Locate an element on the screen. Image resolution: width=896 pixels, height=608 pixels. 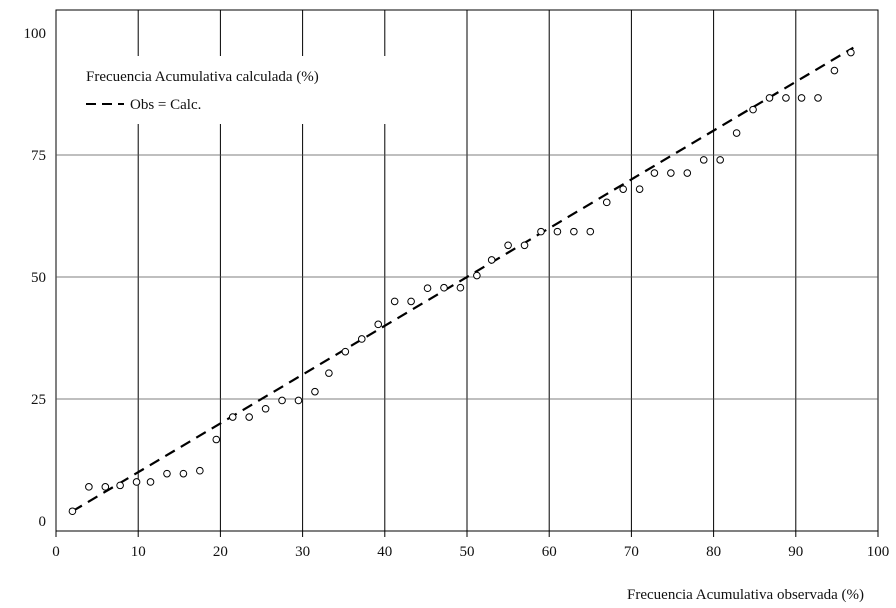
x-axis-ticks: 0 10 20 30 40 50 60 70 80 90 100 is located at coordinates (470, 545).